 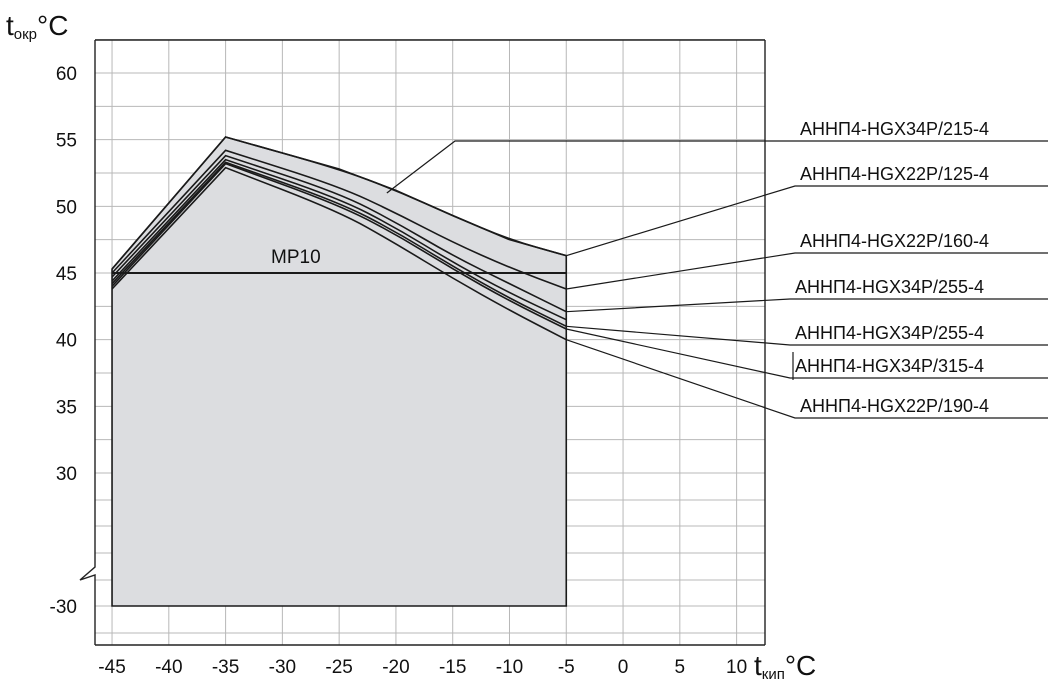 What do you see at coordinates (736, 667) in the screenshot?
I see `x-tick-label: 10` at bounding box center [736, 667].